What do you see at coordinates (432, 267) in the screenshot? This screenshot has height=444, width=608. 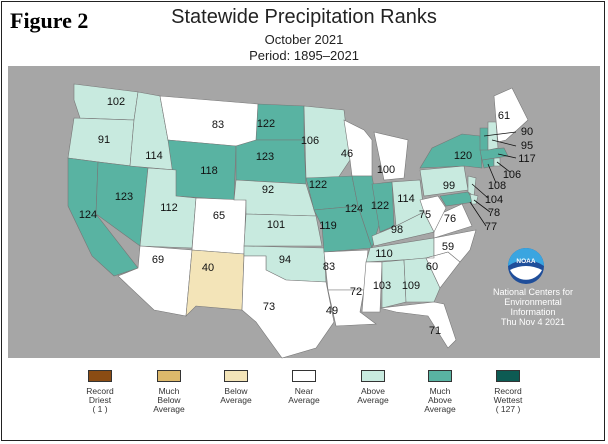 I see `rank-SC: 60` at bounding box center [432, 267].